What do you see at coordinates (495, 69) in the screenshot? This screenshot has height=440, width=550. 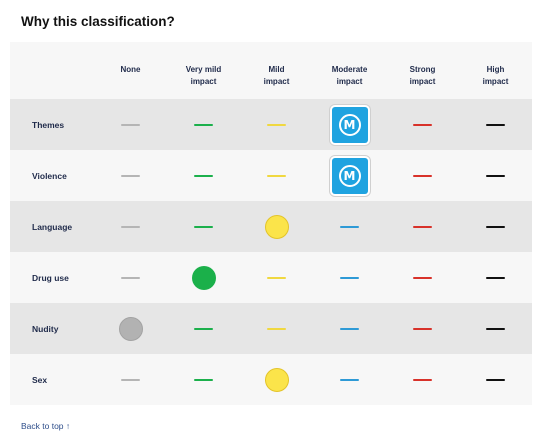 I see `column-header-line: High` at bounding box center [495, 69].